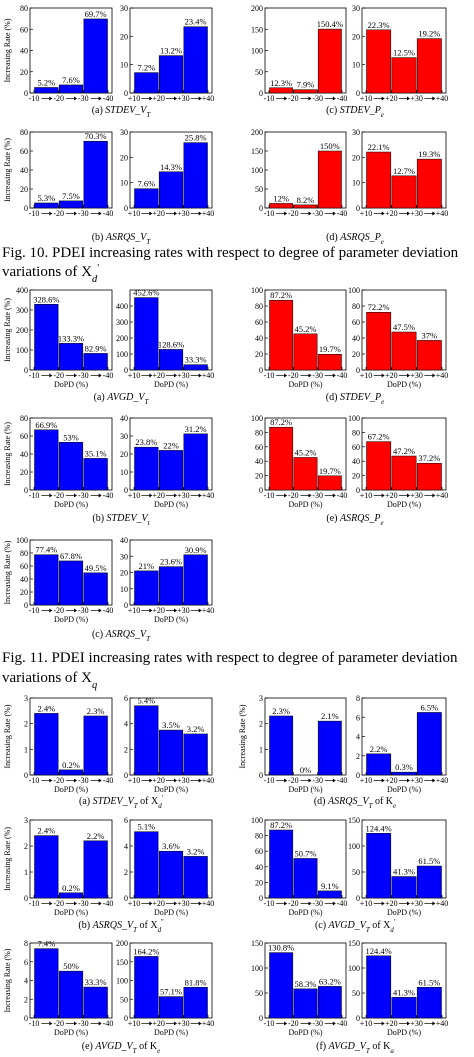 Image resolution: width=474 pixels, height=1057 pixels. What do you see at coordinates (96, 14) in the screenshot?
I see `value-label: 69.7%` at bounding box center [96, 14].